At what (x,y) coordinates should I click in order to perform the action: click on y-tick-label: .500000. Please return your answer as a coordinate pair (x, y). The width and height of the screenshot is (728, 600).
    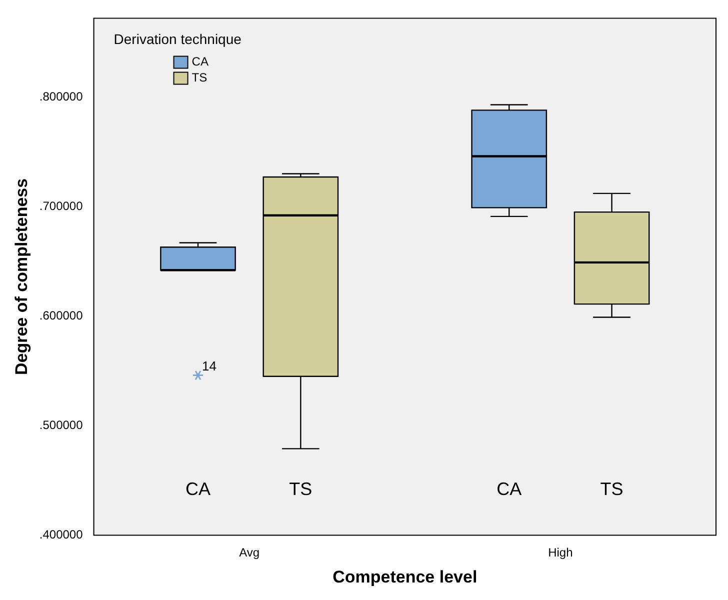
    Looking at the image, I should click on (61, 425).